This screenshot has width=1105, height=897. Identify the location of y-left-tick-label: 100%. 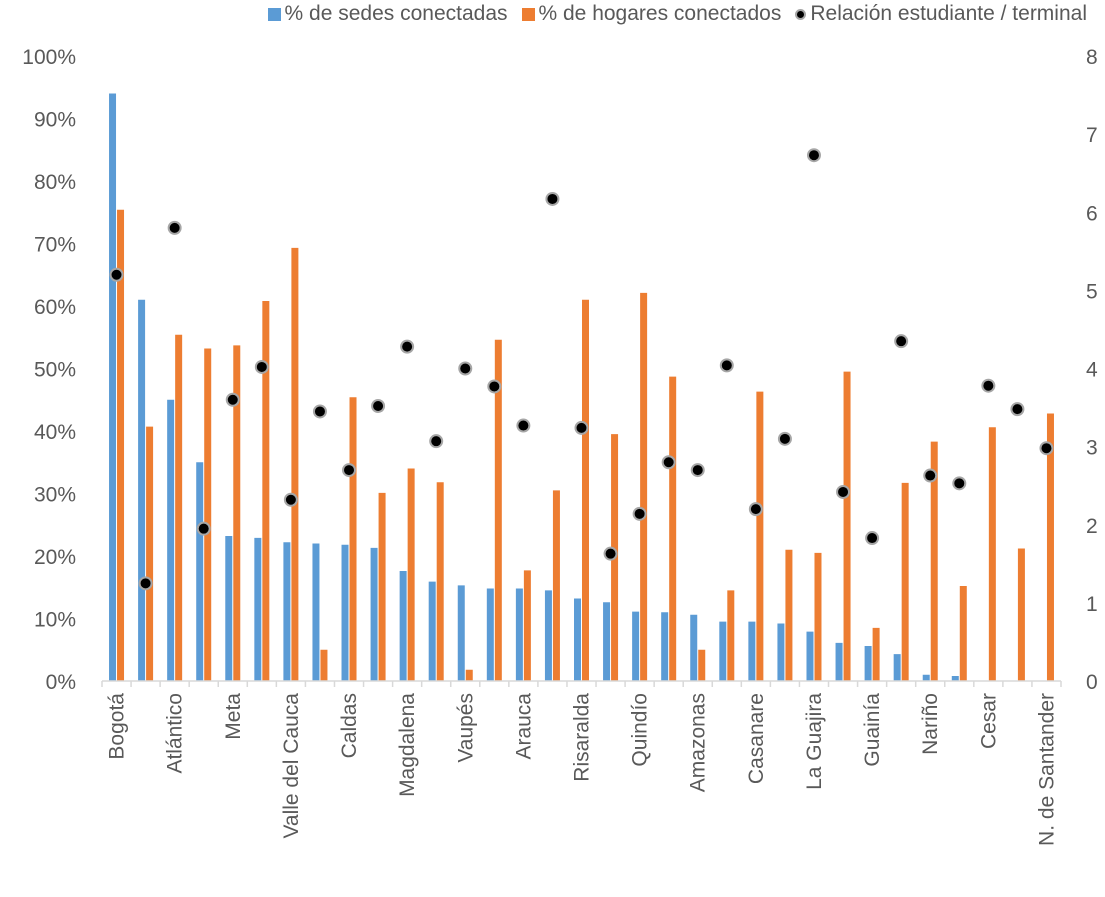
(49, 57).